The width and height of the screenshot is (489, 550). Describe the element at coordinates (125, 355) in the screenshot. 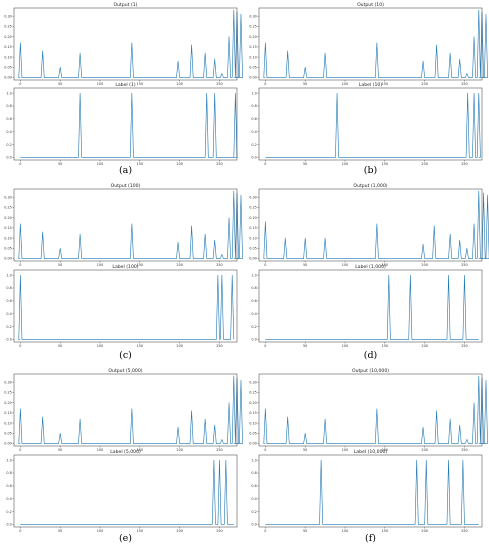

I see `panel-caption: (c)` at that location.